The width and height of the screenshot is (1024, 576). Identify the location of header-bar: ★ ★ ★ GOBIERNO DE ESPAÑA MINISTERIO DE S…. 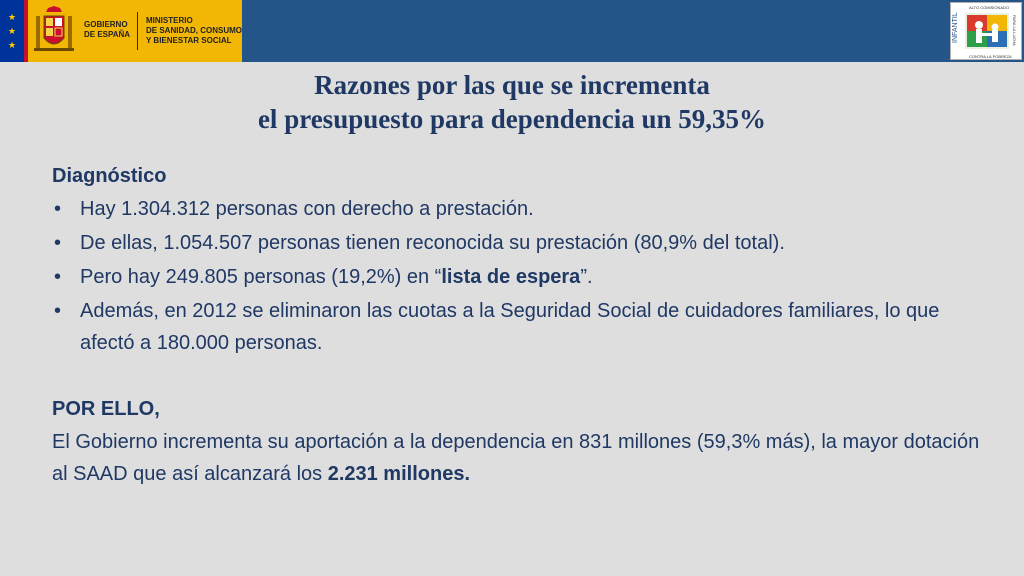
(512, 31).